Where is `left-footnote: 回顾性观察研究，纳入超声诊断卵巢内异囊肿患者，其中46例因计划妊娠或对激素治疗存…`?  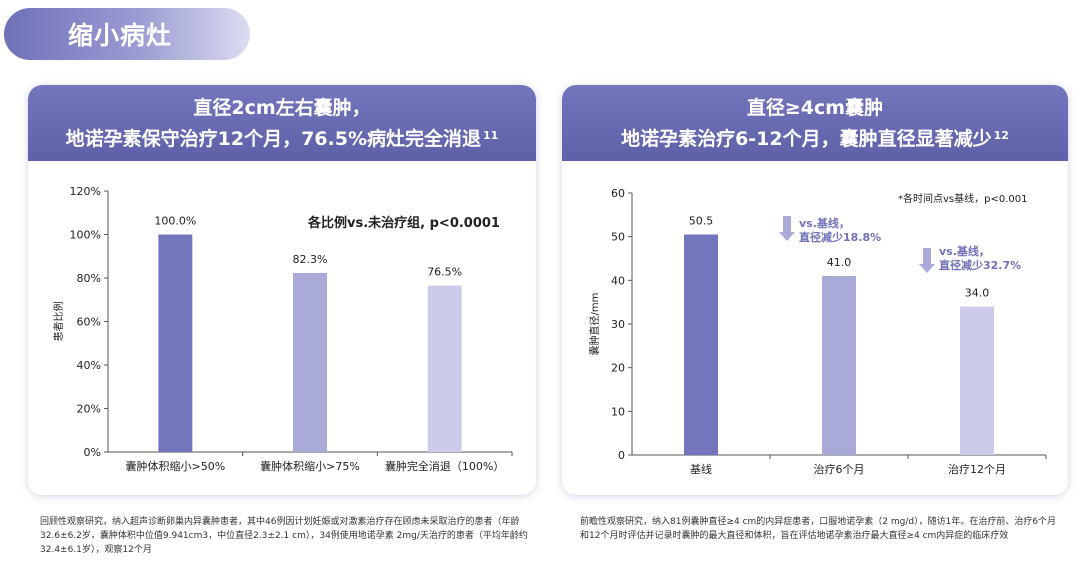 left-footnote: 回顾性观察研究，纳入超声诊断卵巢内异囊肿患者，其中46例因计划妊娠或对激素治疗存… is located at coordinates (284, 536).